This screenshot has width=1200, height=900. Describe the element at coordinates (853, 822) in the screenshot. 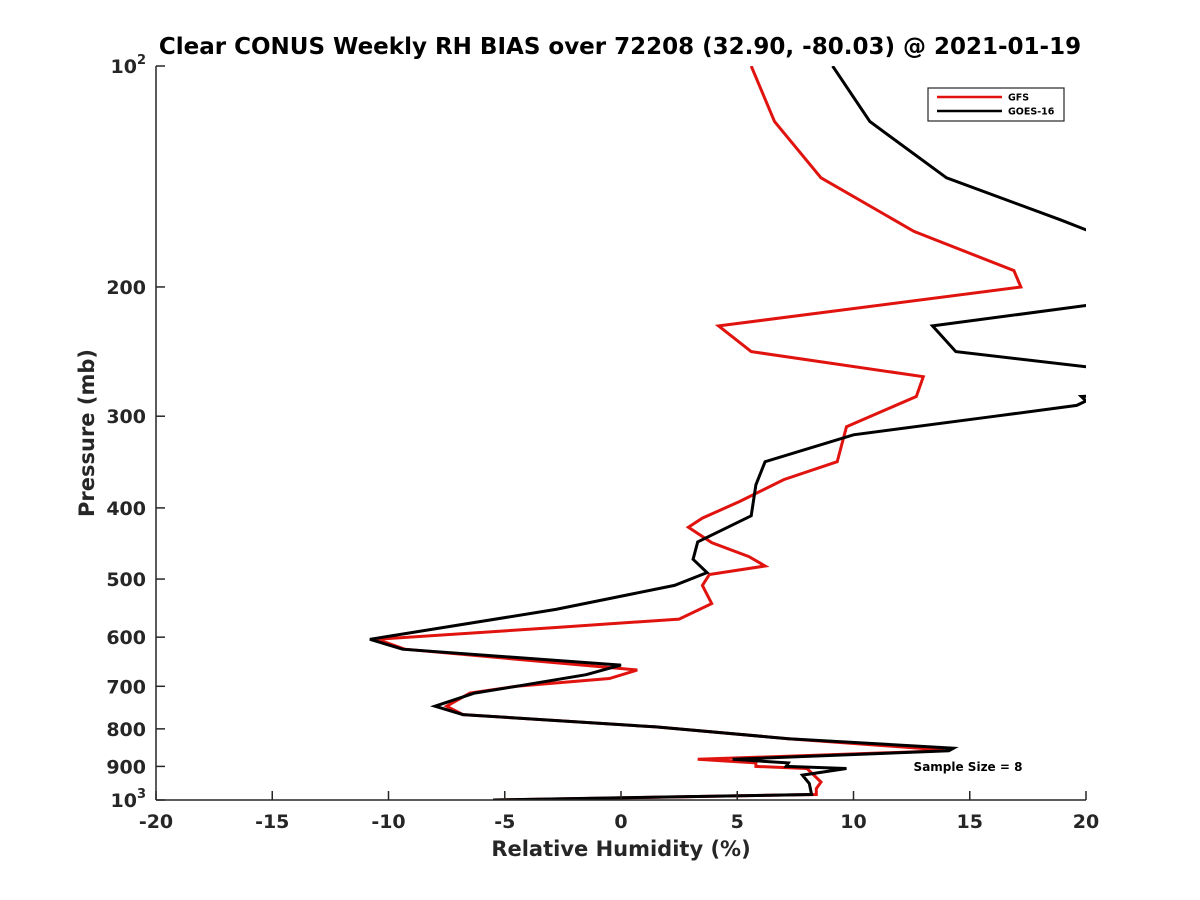

I see `x-tick-label: 10` at that location.